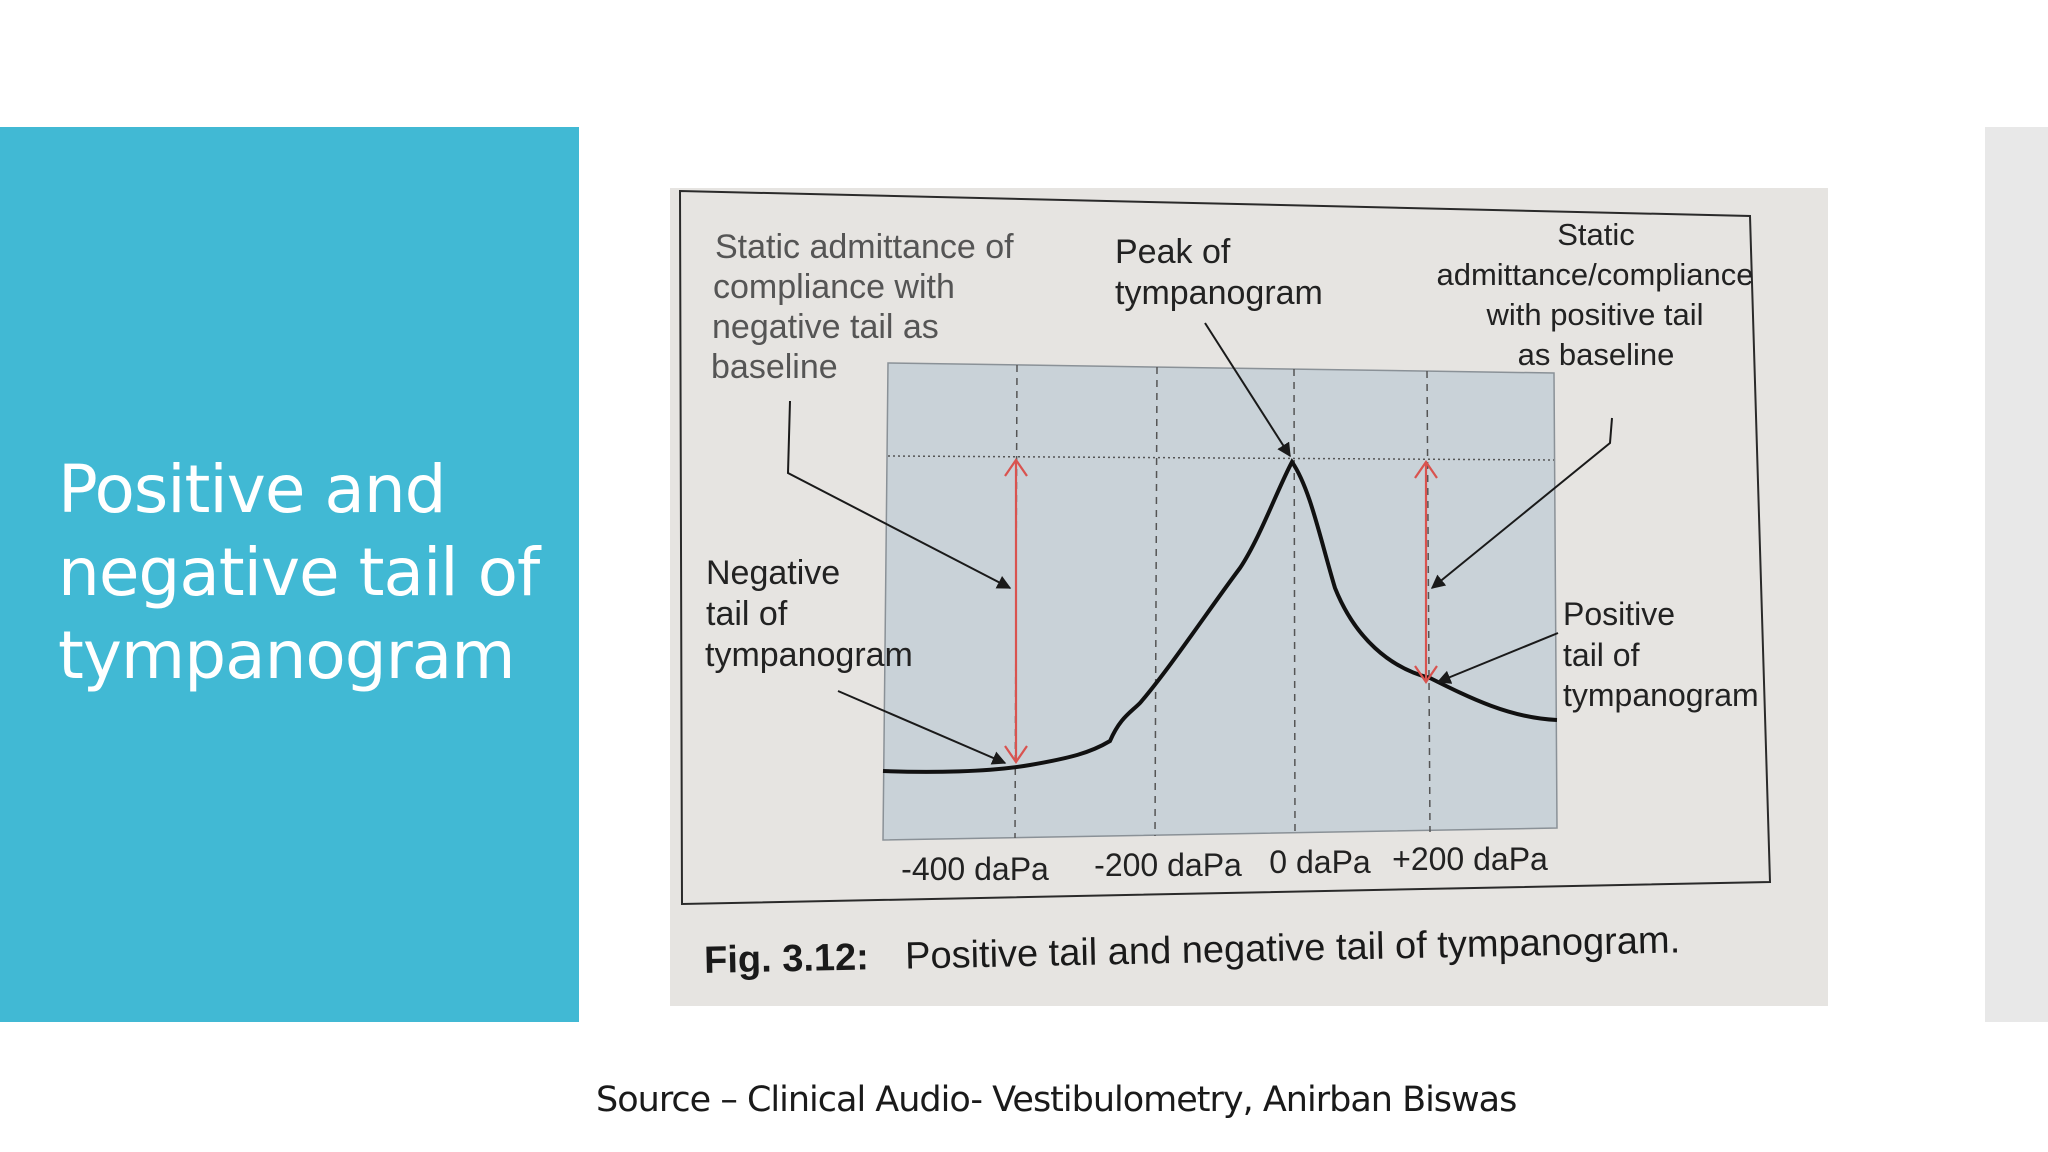  Describe the element at coordinates (1470, 859) in the screenshot. I see `x-tick-label: +200 daPa` at that location.